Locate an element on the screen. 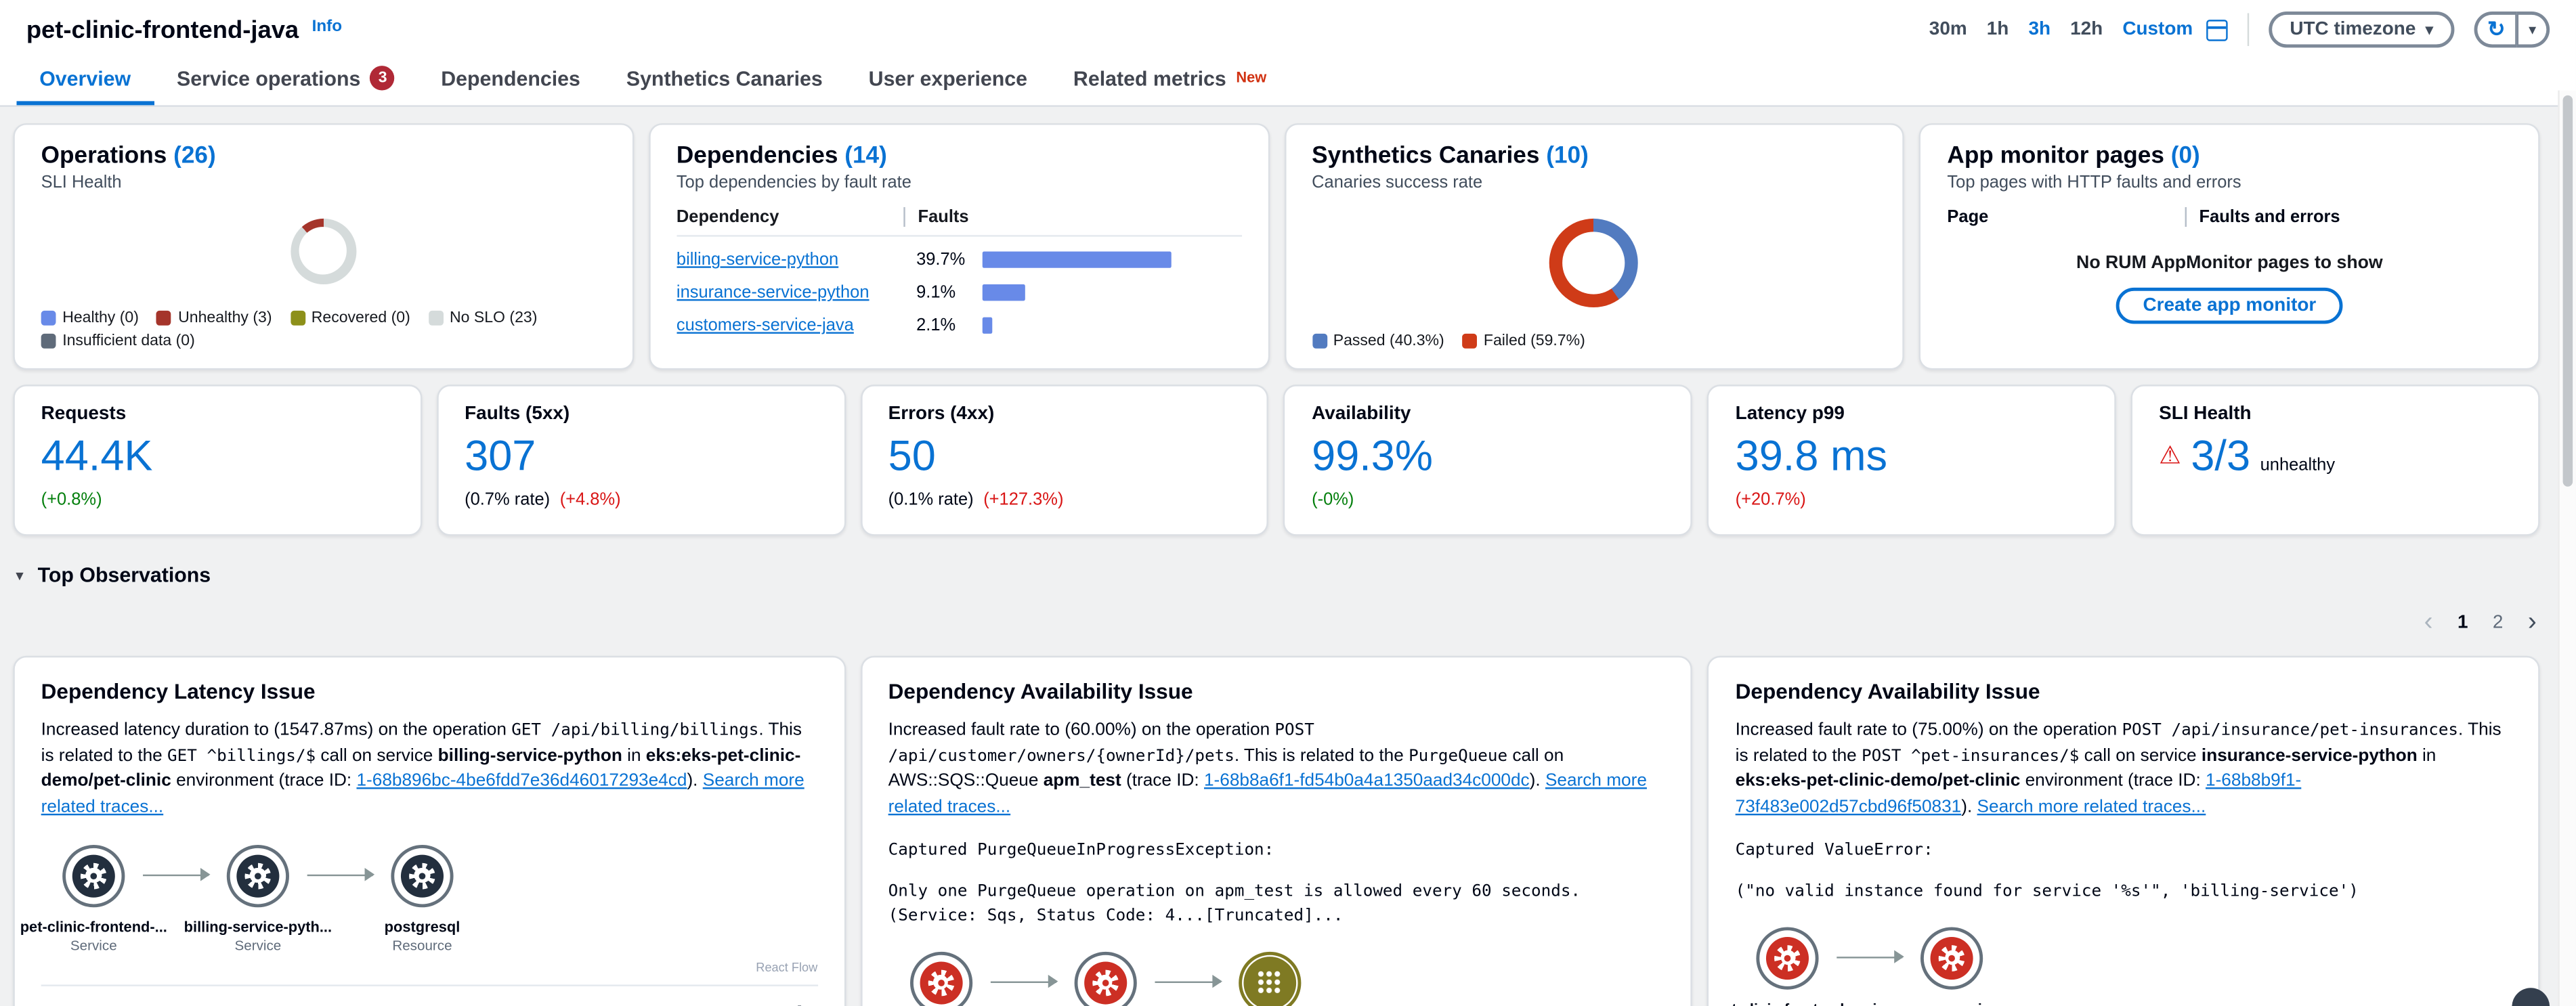  info-link: Info is located at coordinates (327, 27).